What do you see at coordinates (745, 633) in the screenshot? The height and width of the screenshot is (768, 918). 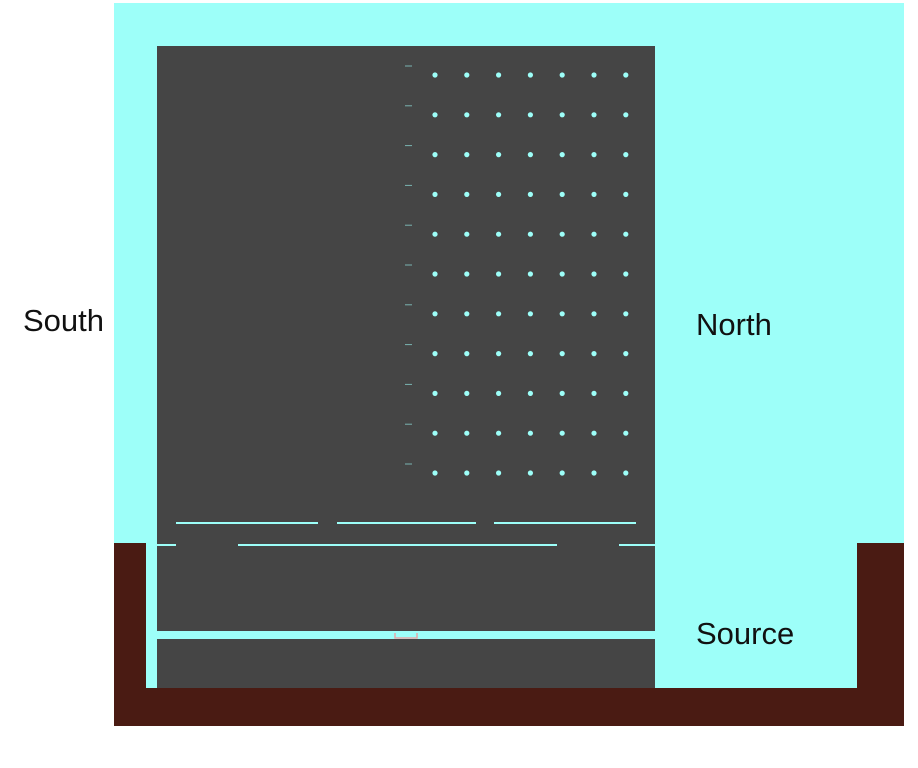 I see `source-label: Source` at bounding box center [745, 633].